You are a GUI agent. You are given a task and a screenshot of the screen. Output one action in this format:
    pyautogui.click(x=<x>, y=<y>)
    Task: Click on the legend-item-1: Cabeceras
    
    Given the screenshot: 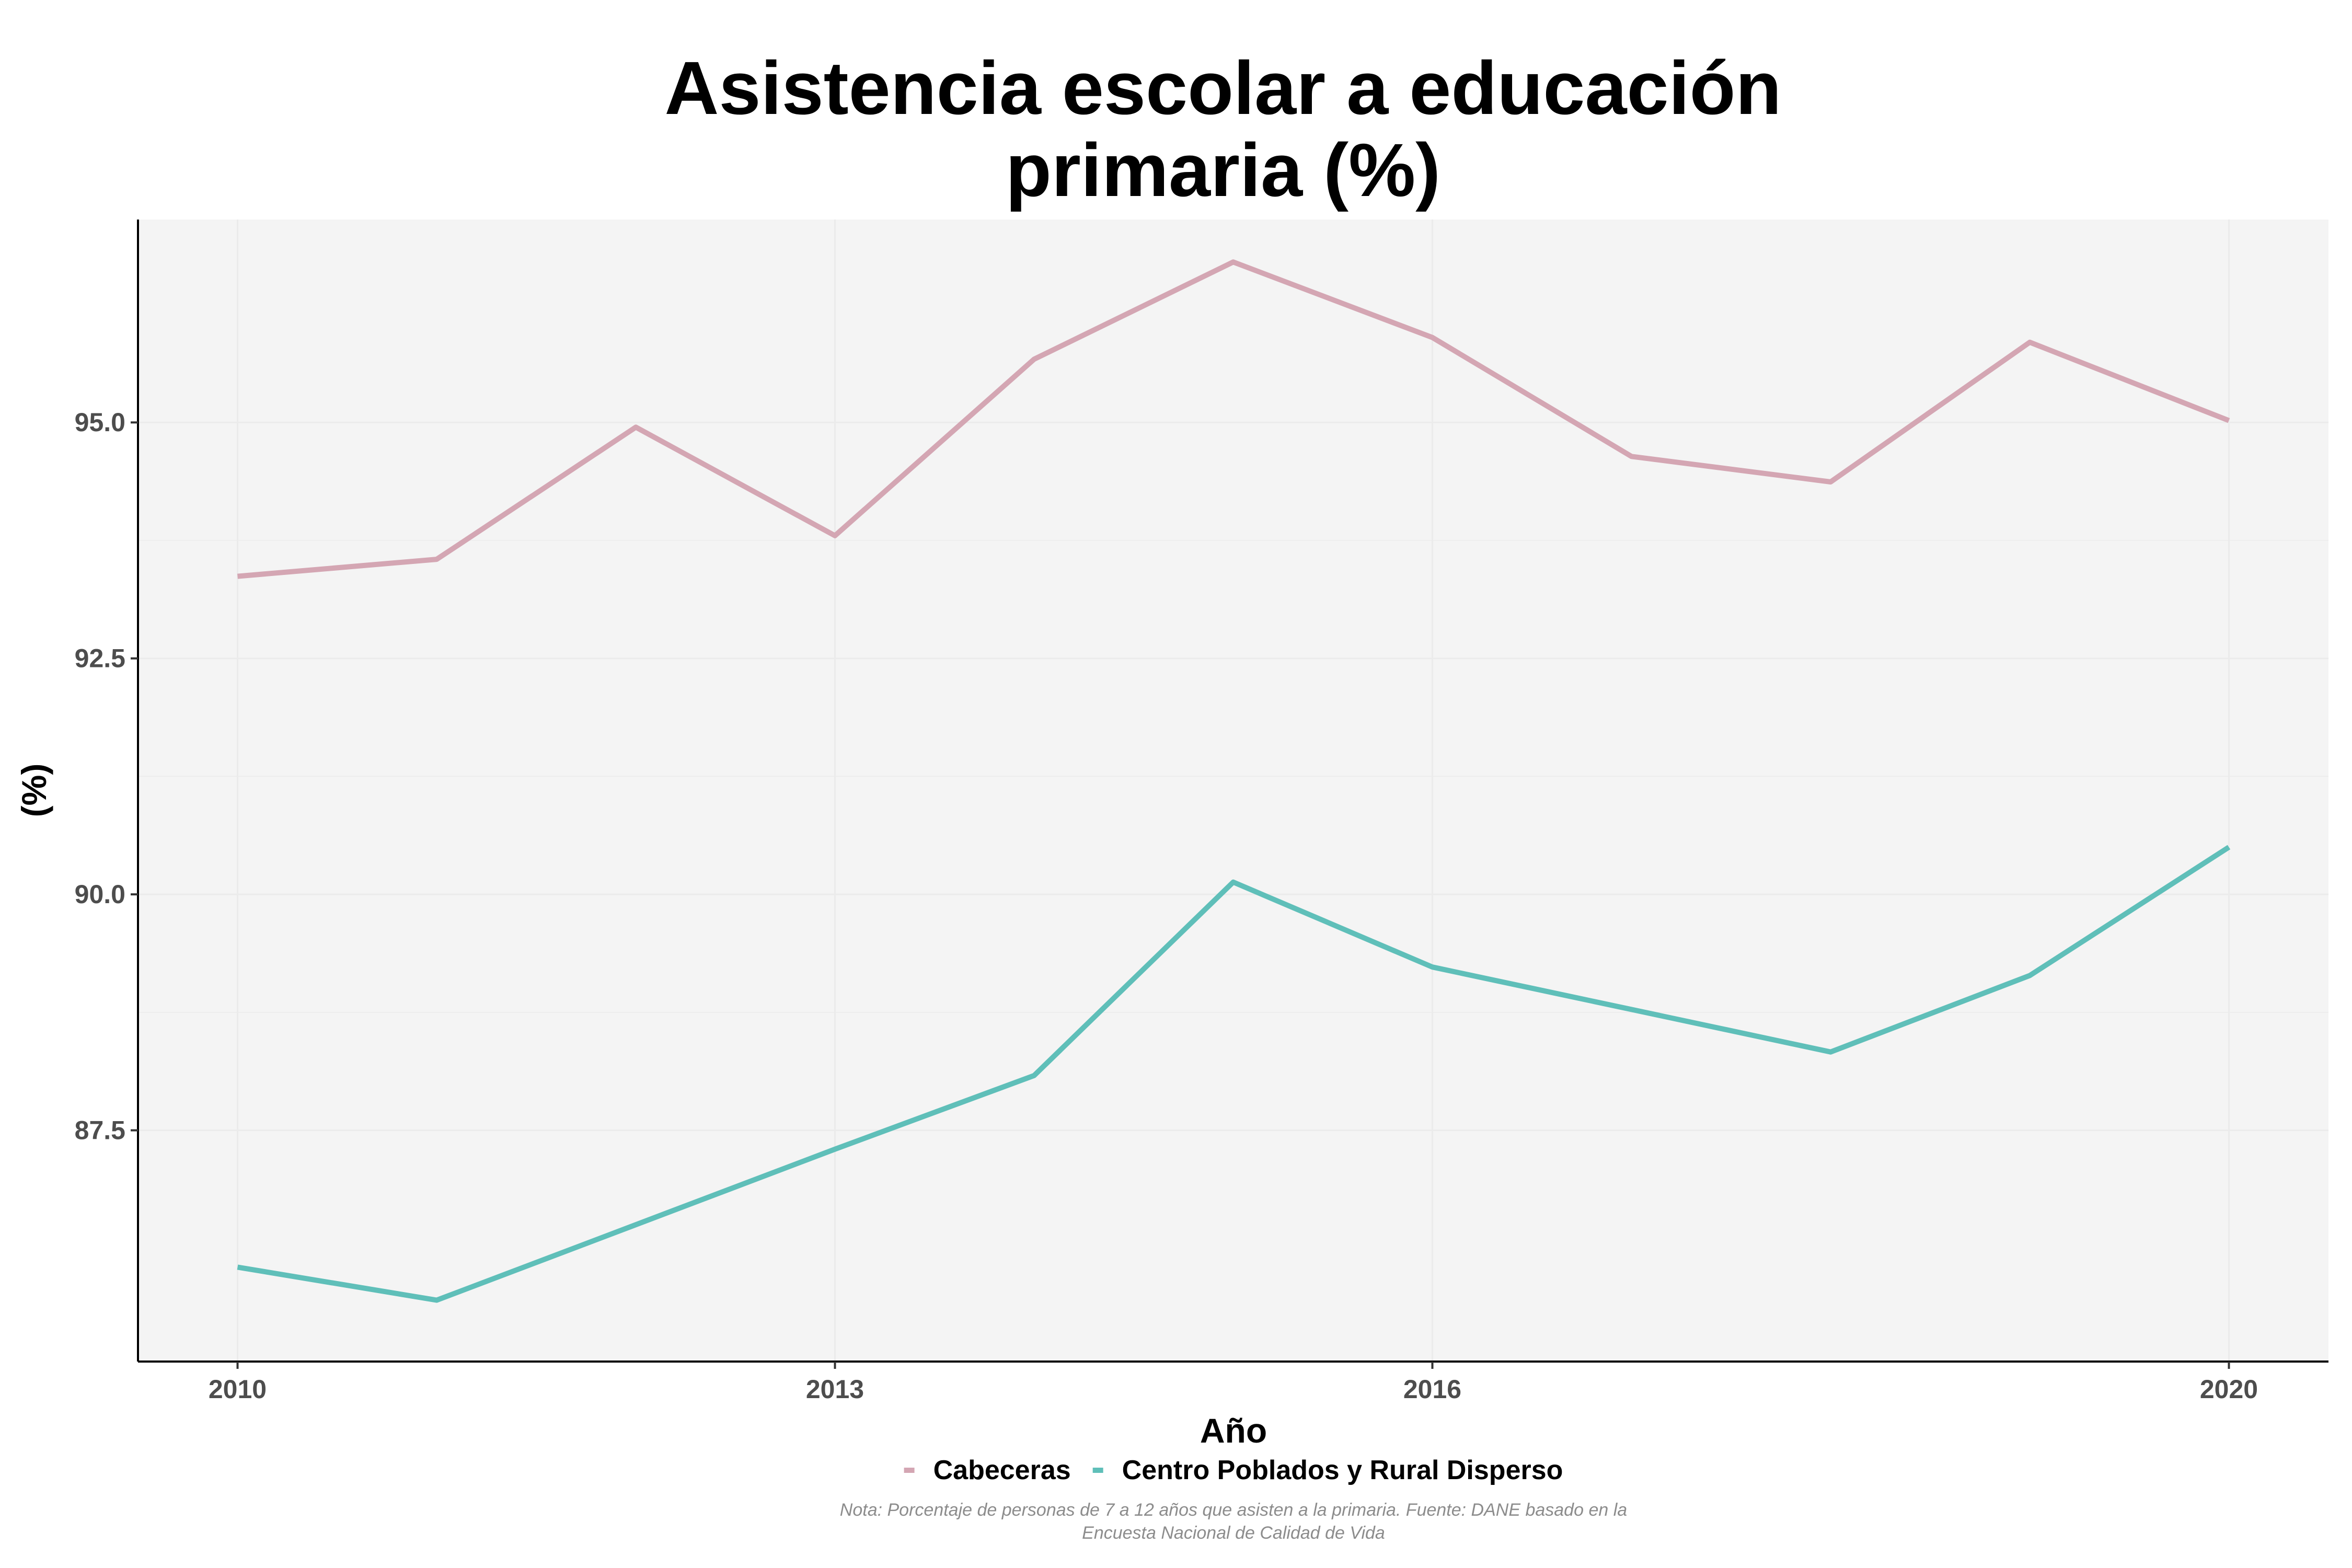 What is the action you would take?
    pyautogui.click(x=987, y=1470)
    